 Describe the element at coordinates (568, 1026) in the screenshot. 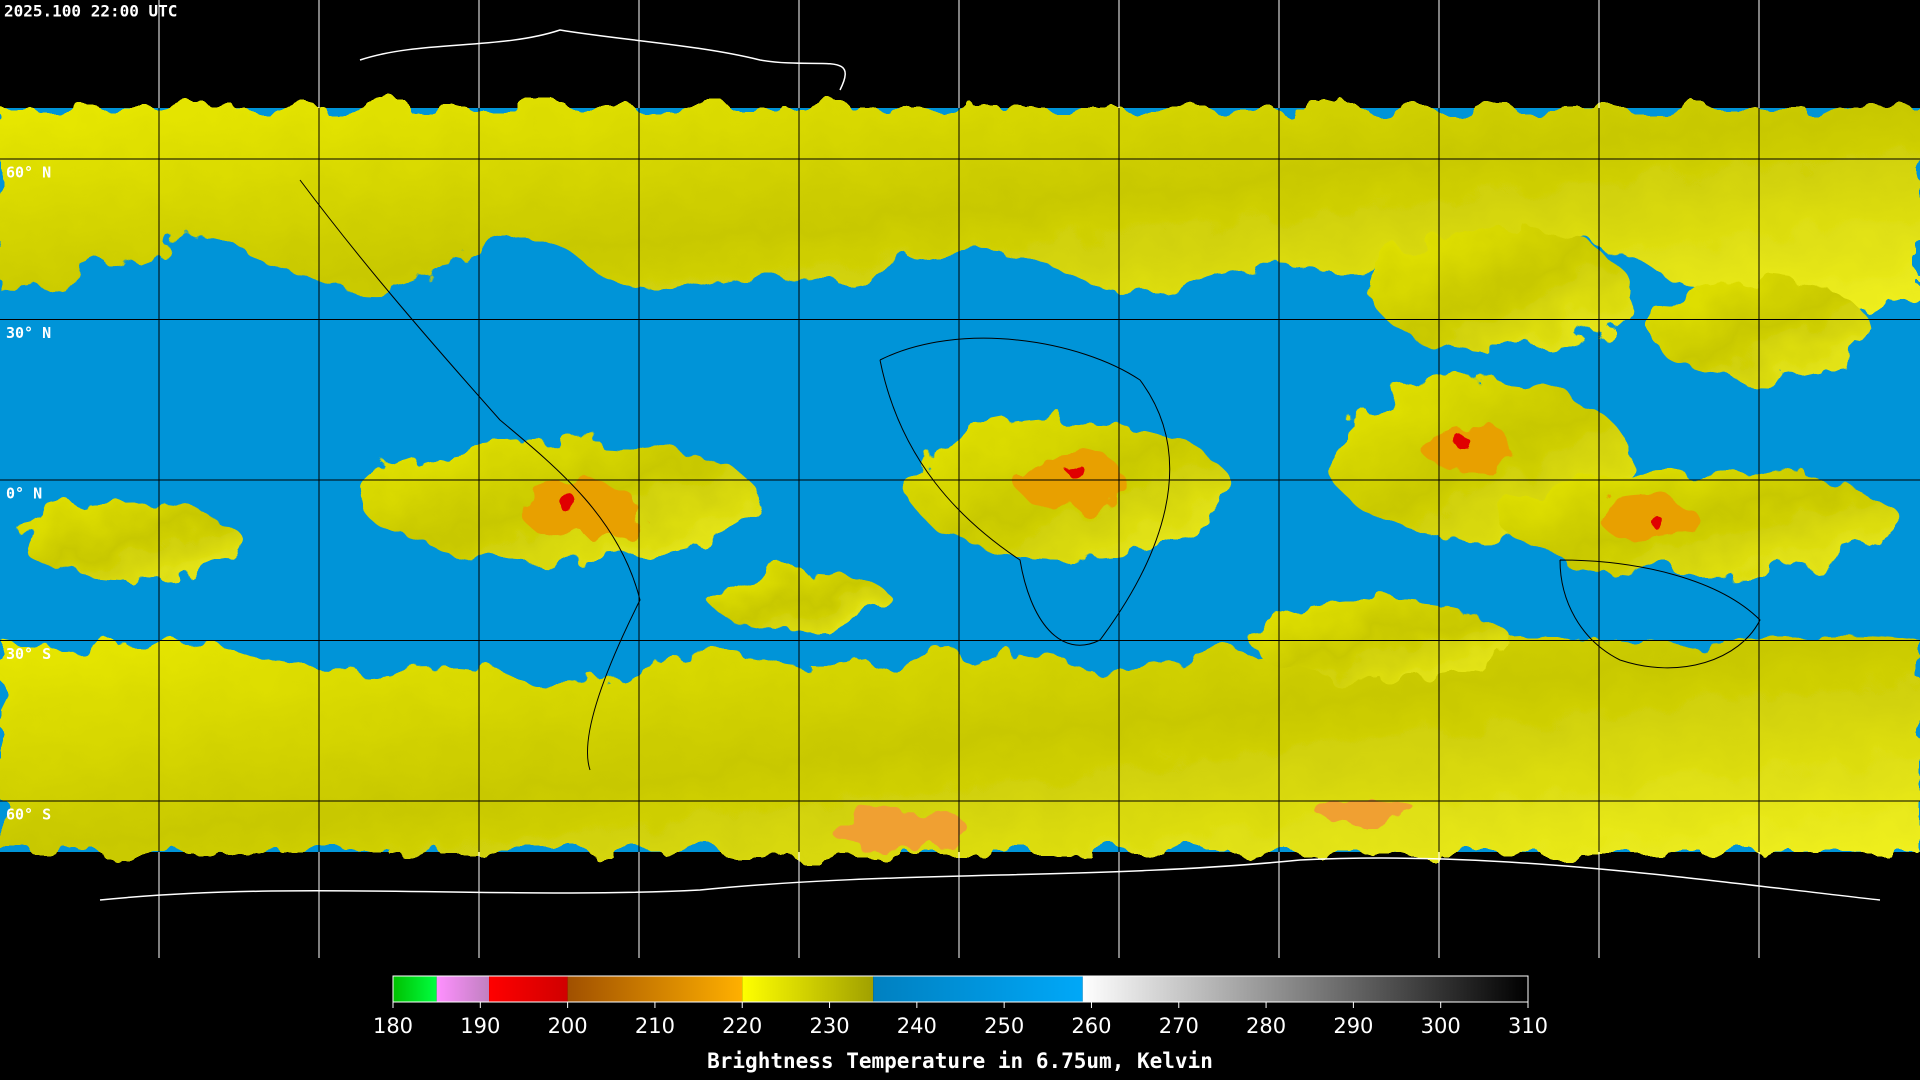

I see `colorbar-tick-label: 200` at that location.